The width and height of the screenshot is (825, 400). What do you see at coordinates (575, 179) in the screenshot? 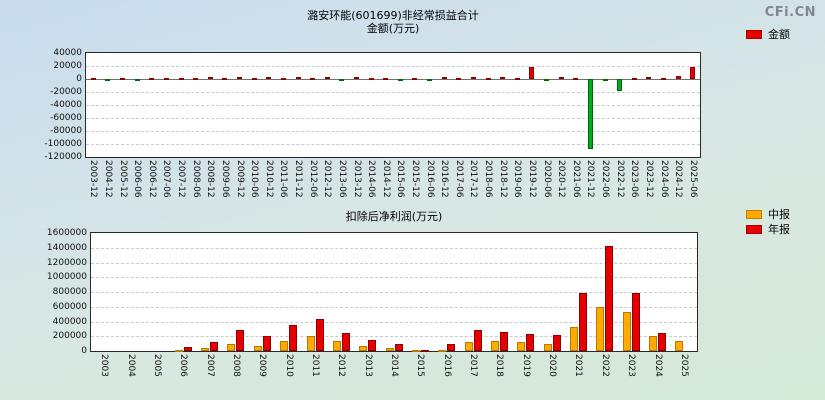
I see `x-axis-tick-label: 2021-06` at bounding box center [575, 179].